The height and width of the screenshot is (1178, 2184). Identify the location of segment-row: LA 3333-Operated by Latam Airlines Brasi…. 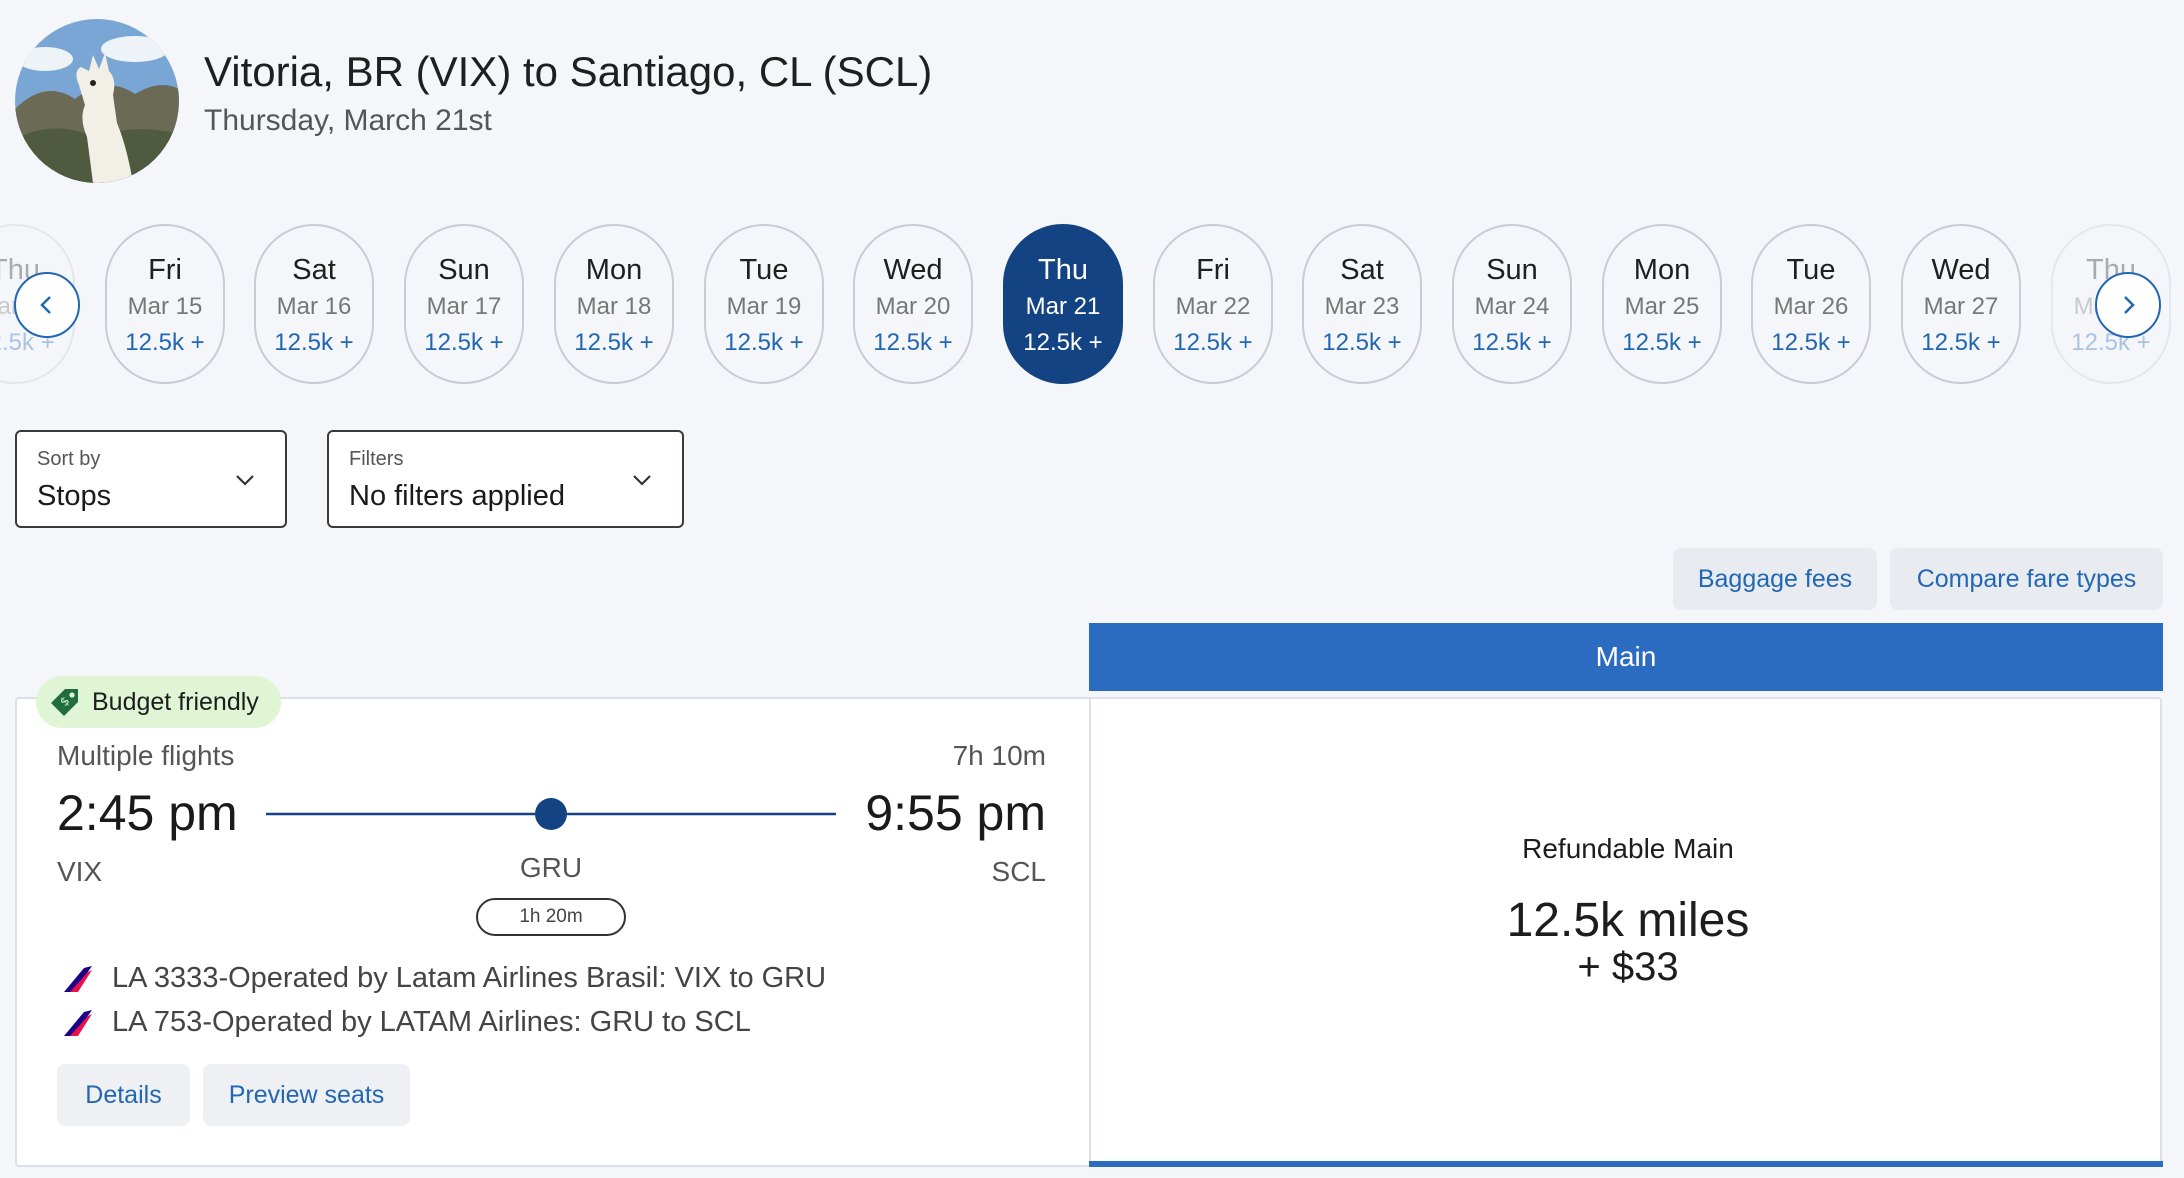
(444, 978).